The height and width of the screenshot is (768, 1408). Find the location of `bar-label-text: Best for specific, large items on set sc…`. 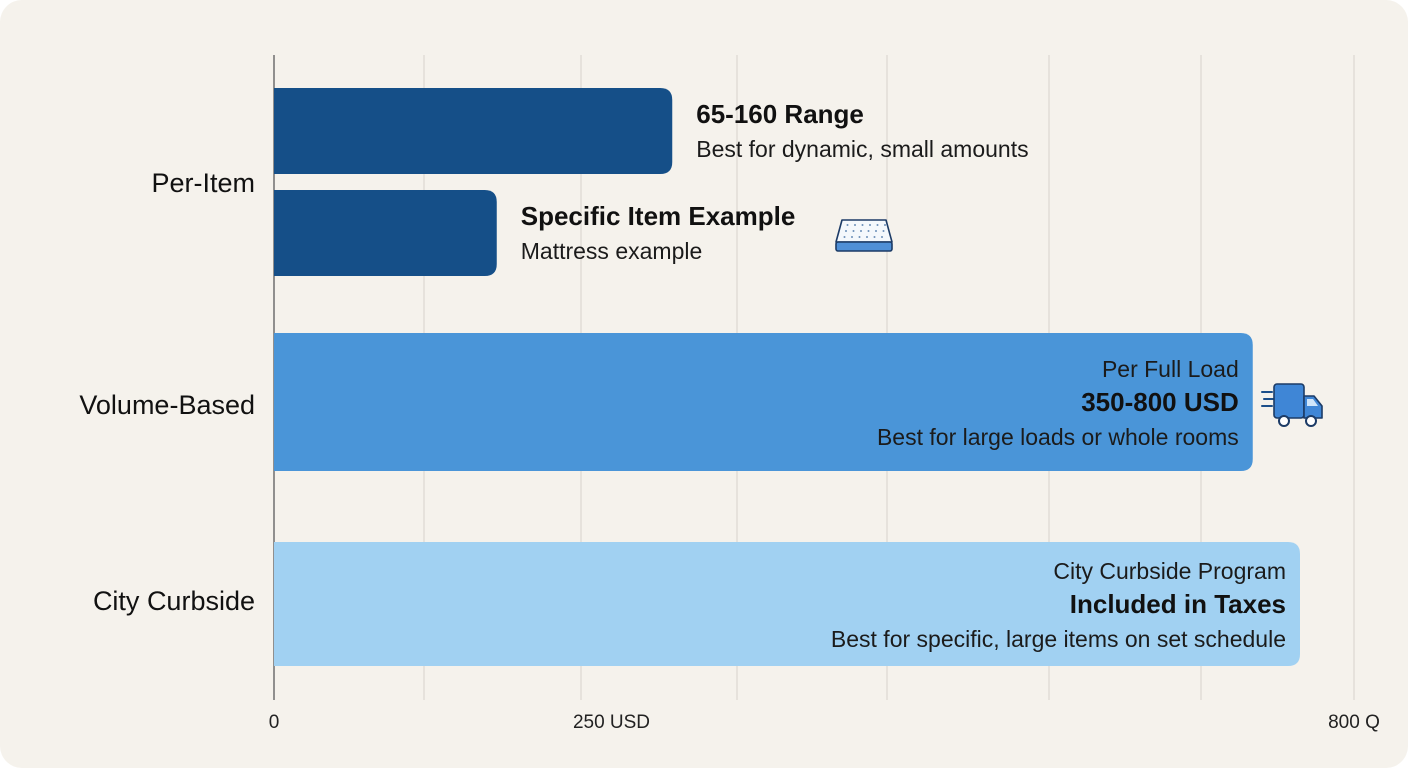

bar-label-text: Best for specific, large items on set sc… is located at coordinates (1058, 639).